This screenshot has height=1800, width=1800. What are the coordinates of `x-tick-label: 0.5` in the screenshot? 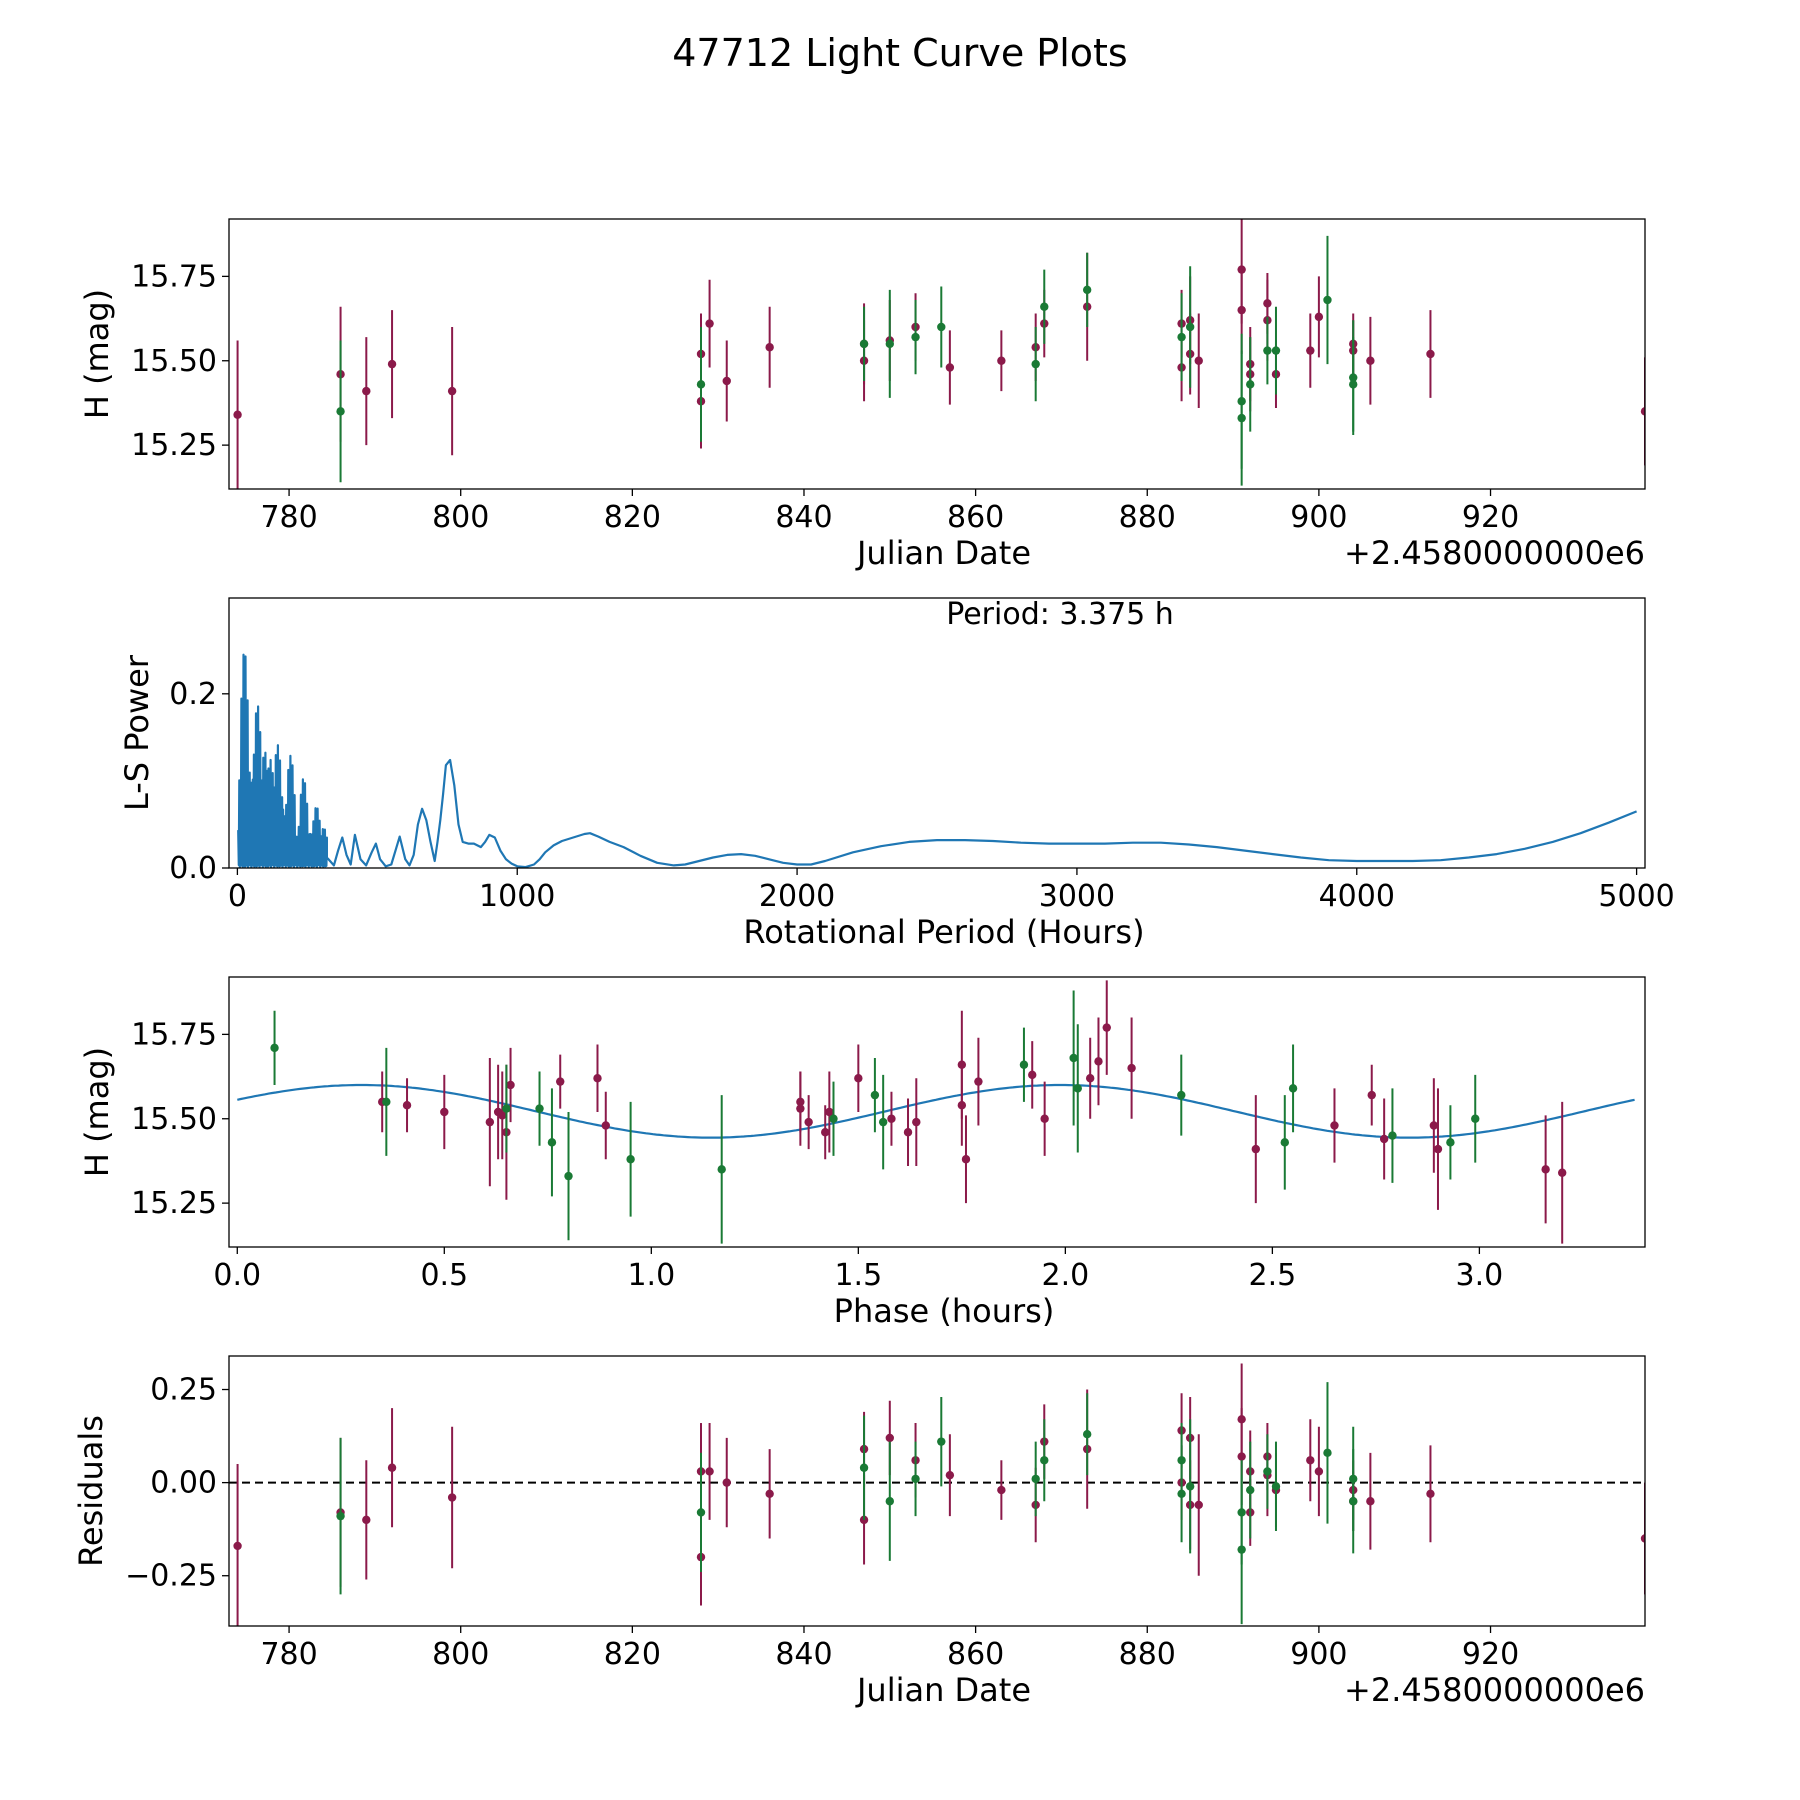 It's located at (444, 1275).